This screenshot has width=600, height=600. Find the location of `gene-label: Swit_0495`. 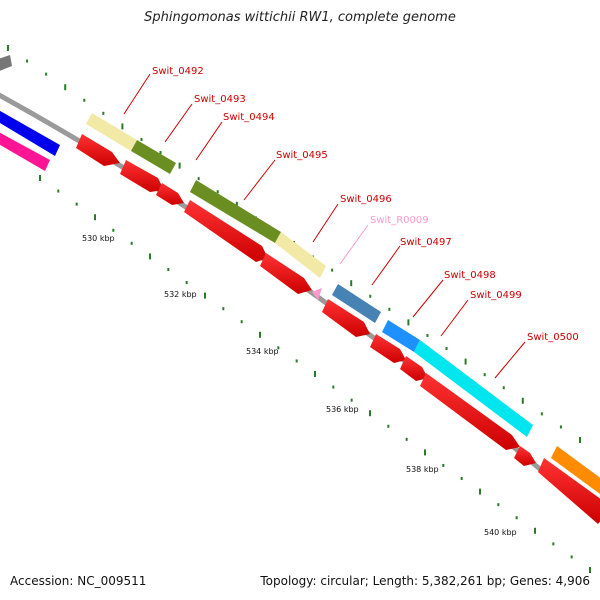

gene-label: Swit_0495 is located at coordinates (302, 155).